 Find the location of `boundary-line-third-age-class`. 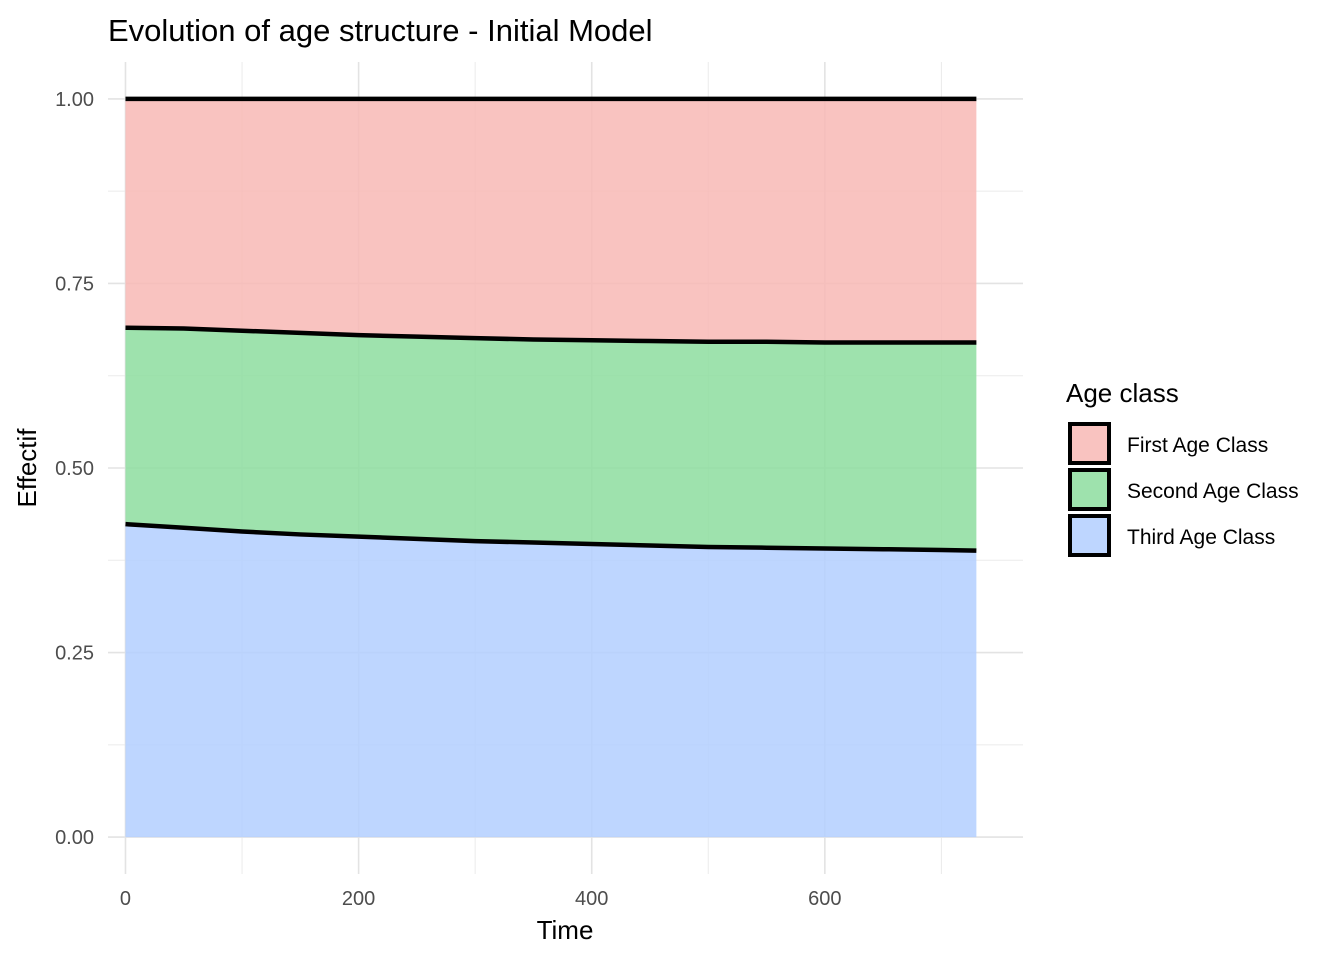

boundary-line-third-age-class is located at coordinates (551, 537).